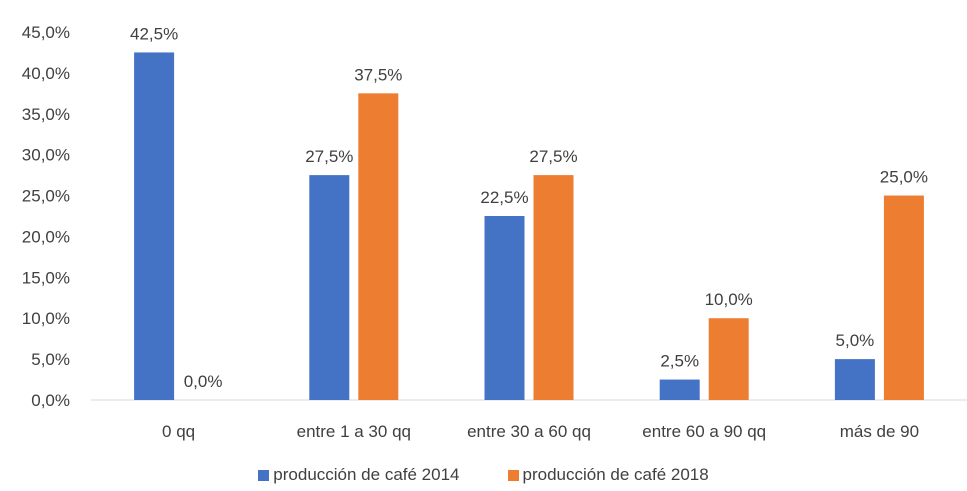 The width and height of the screenshot is (967, 491). I want to click on x-tick-label: más de 90, so click(879, 431).